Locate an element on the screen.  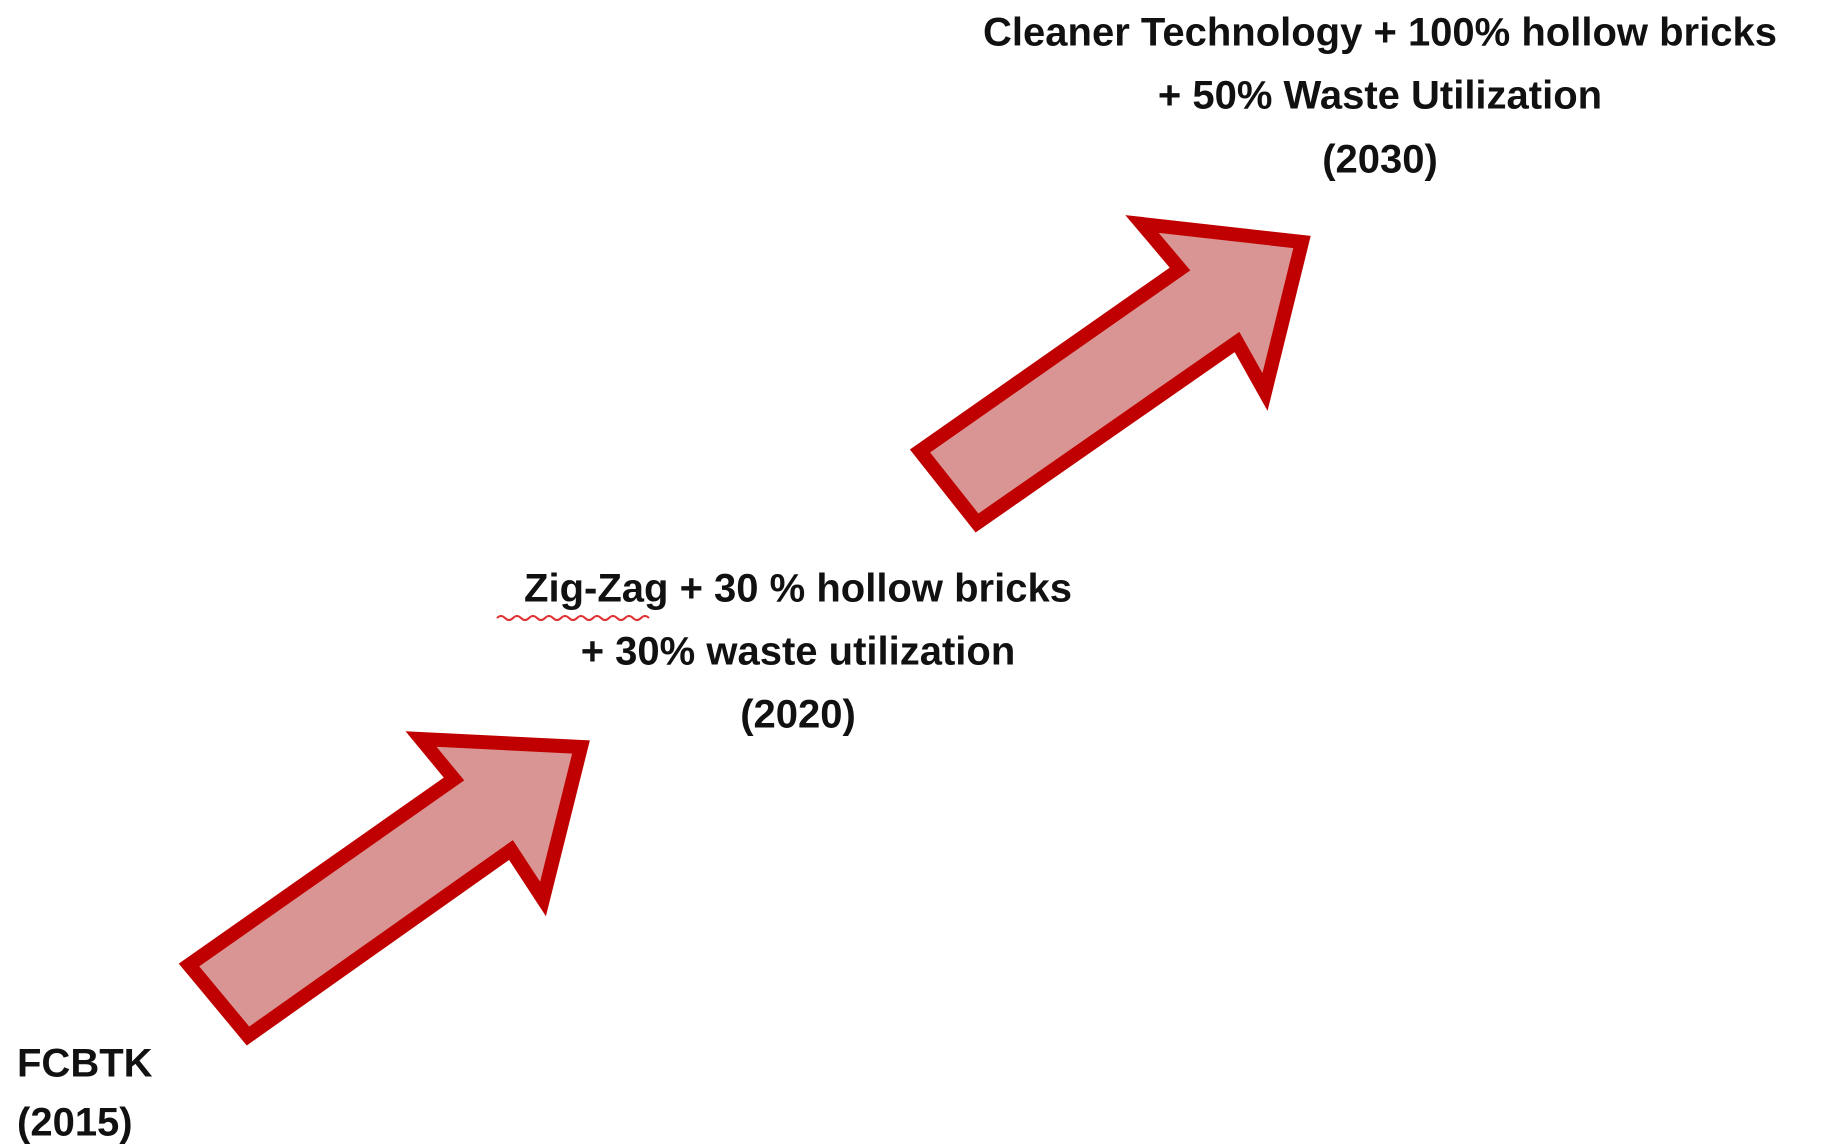
stage-label: (2030) is located at coordinates (1380, 160).